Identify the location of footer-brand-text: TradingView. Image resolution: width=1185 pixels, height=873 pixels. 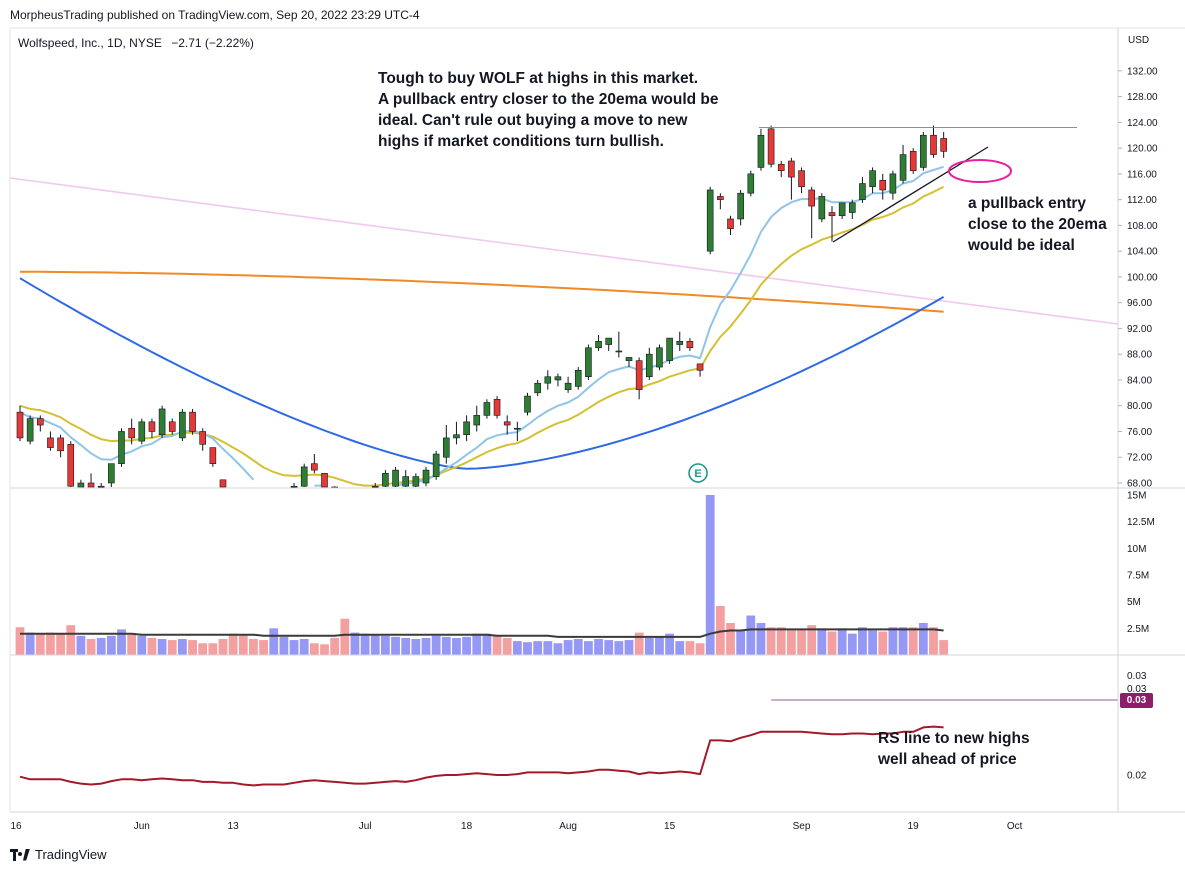
(71, 854).